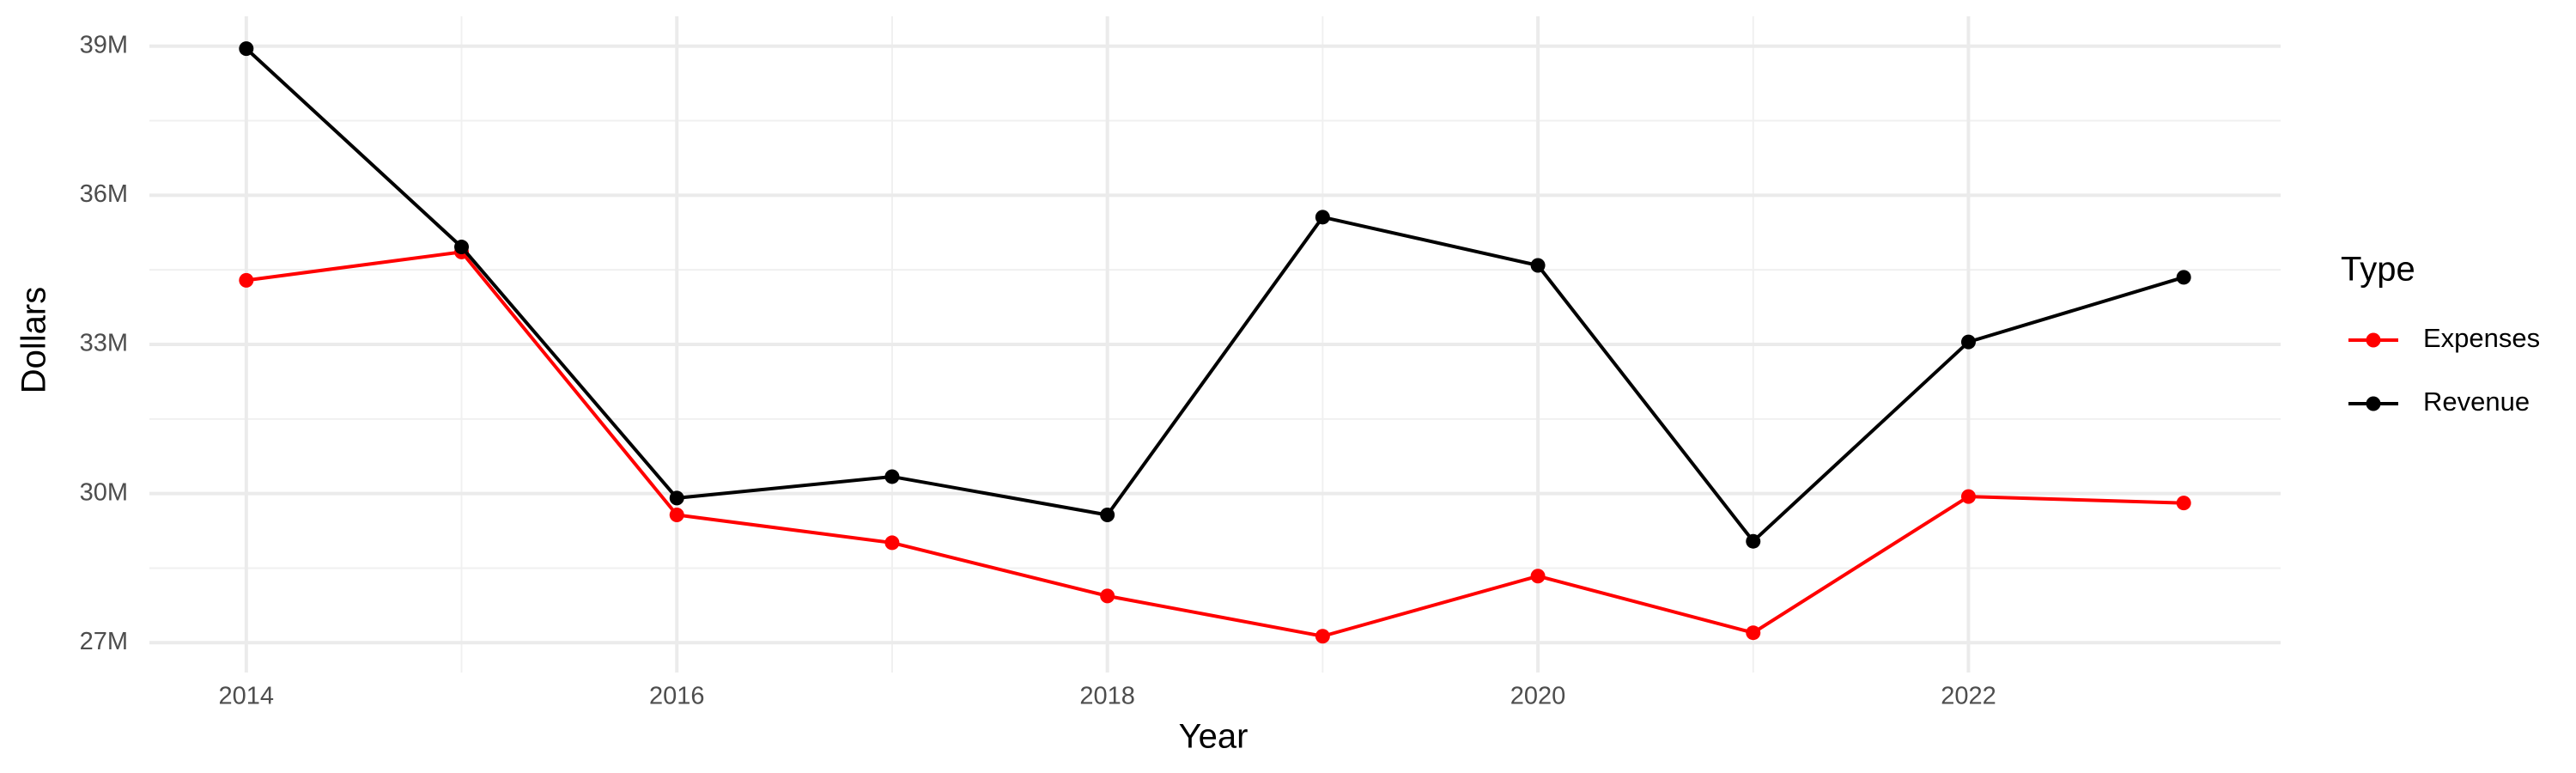 This screenshot has height=773, width=2576. I want to click on legend-text: Expenses, so click(2481, 338).